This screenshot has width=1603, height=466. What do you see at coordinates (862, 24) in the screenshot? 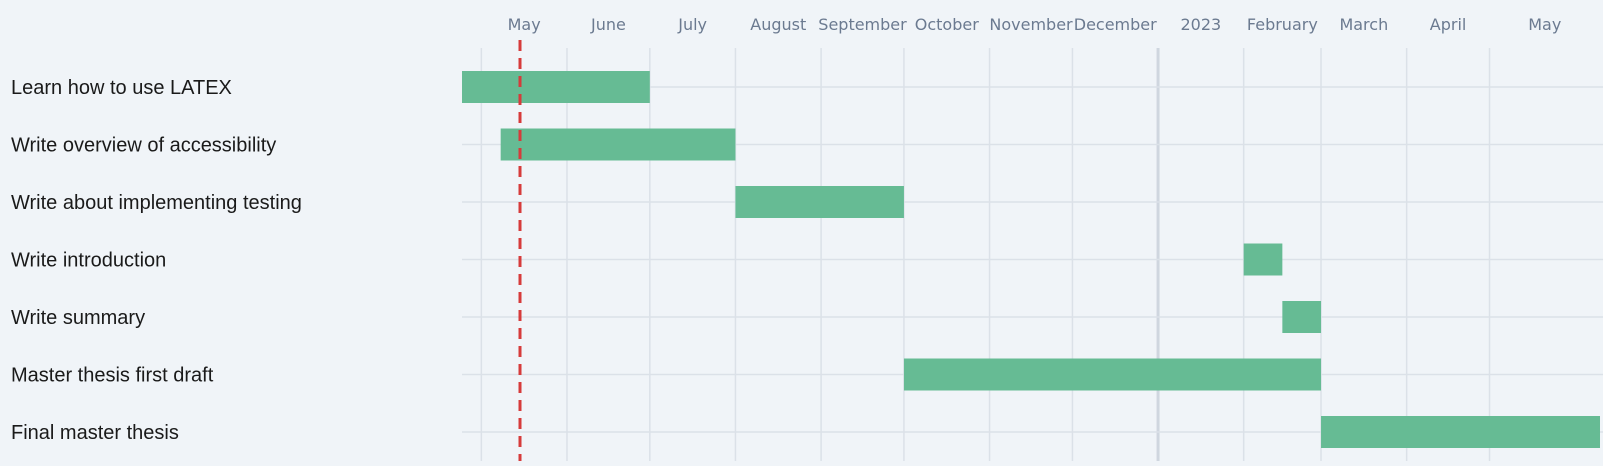
I see `month-tick-label: September` at bounding box center [862, 24].